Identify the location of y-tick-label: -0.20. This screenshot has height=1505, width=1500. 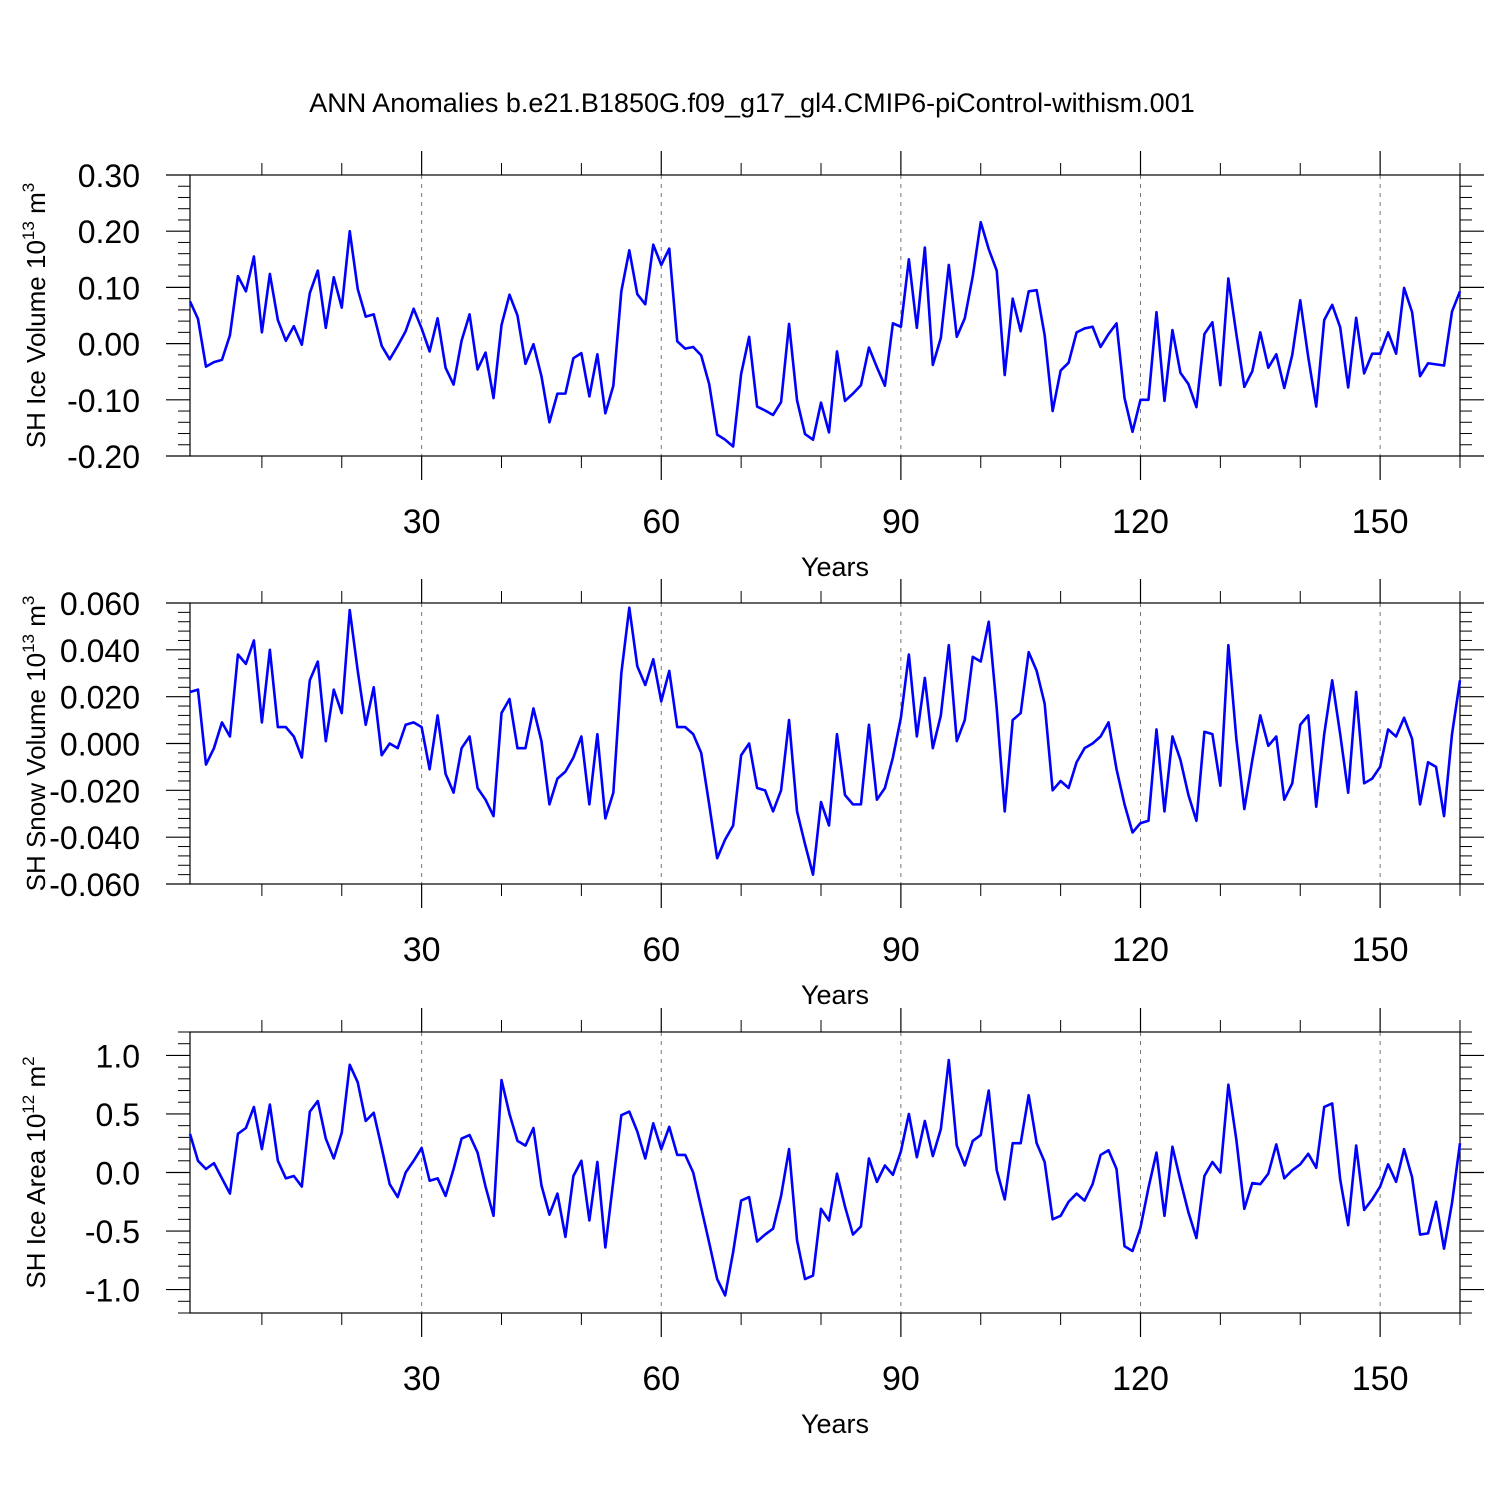
(103, 457).